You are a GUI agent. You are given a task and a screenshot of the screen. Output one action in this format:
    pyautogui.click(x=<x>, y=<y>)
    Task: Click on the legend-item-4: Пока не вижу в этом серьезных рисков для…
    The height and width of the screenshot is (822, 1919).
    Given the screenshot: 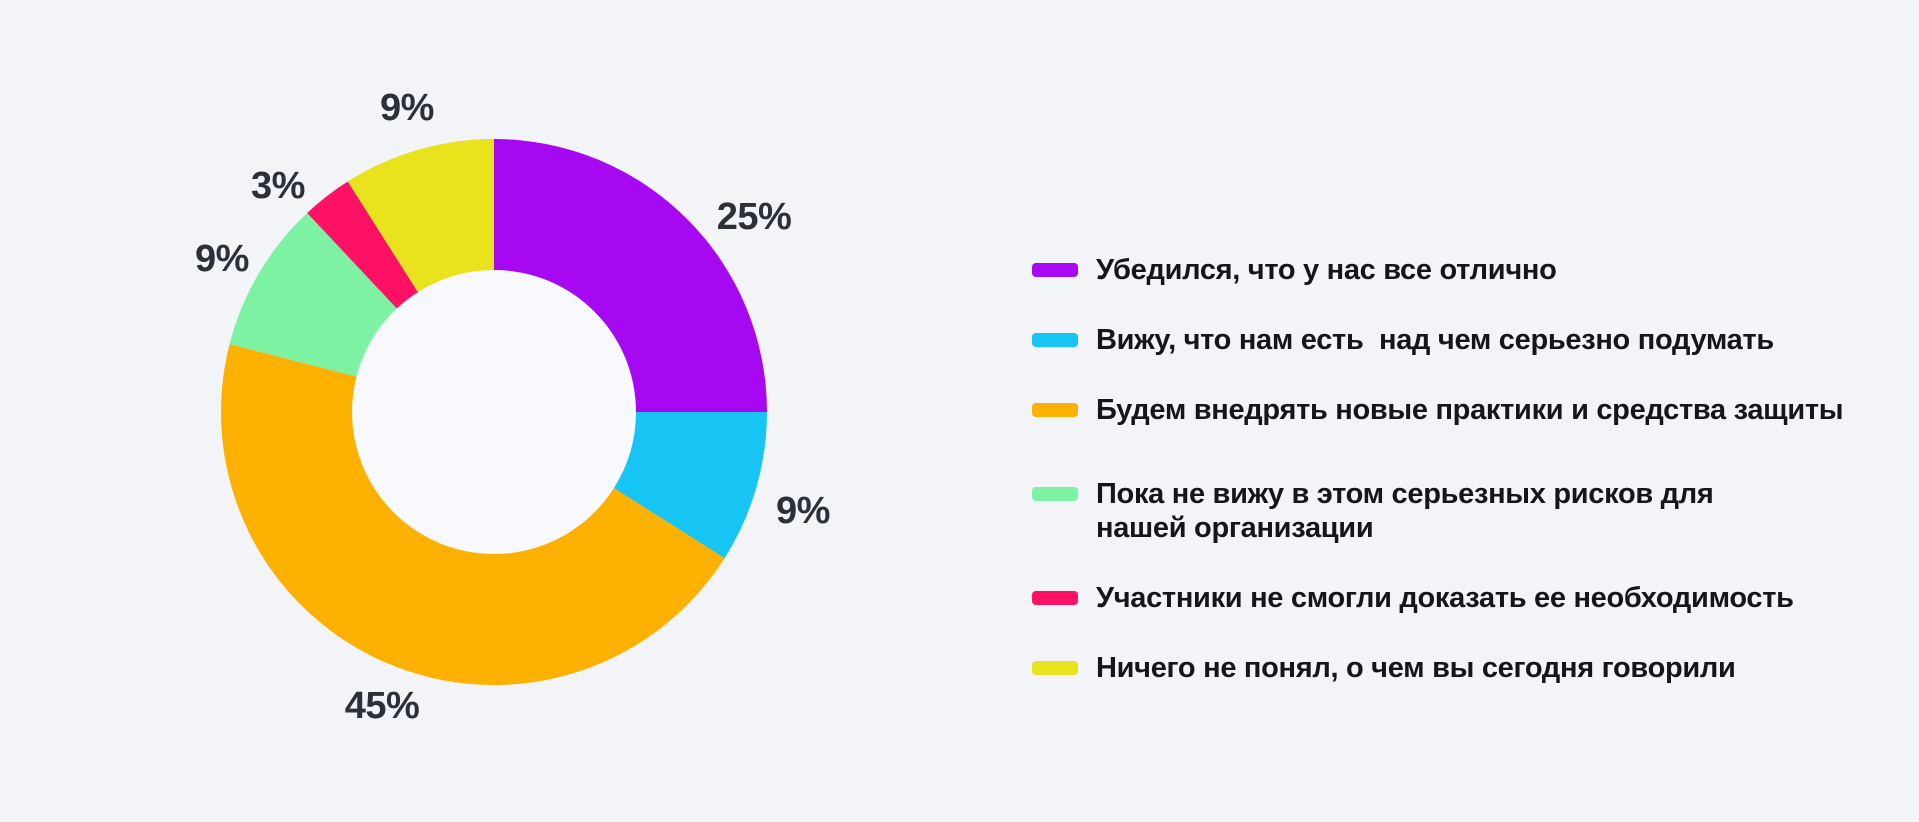 What is the action you would take?
    pyautogui.click(x=1452, y=511)
    